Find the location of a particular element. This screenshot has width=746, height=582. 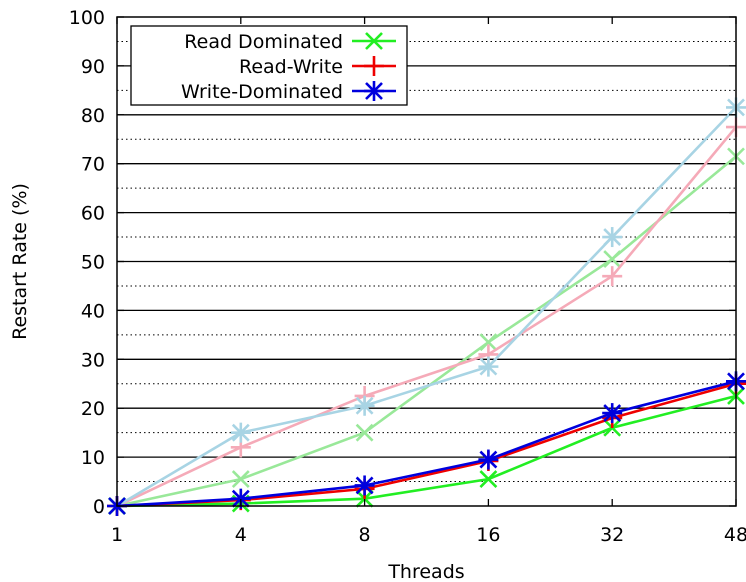

x-tick-label: 1 is located at coordinates (117, 535).